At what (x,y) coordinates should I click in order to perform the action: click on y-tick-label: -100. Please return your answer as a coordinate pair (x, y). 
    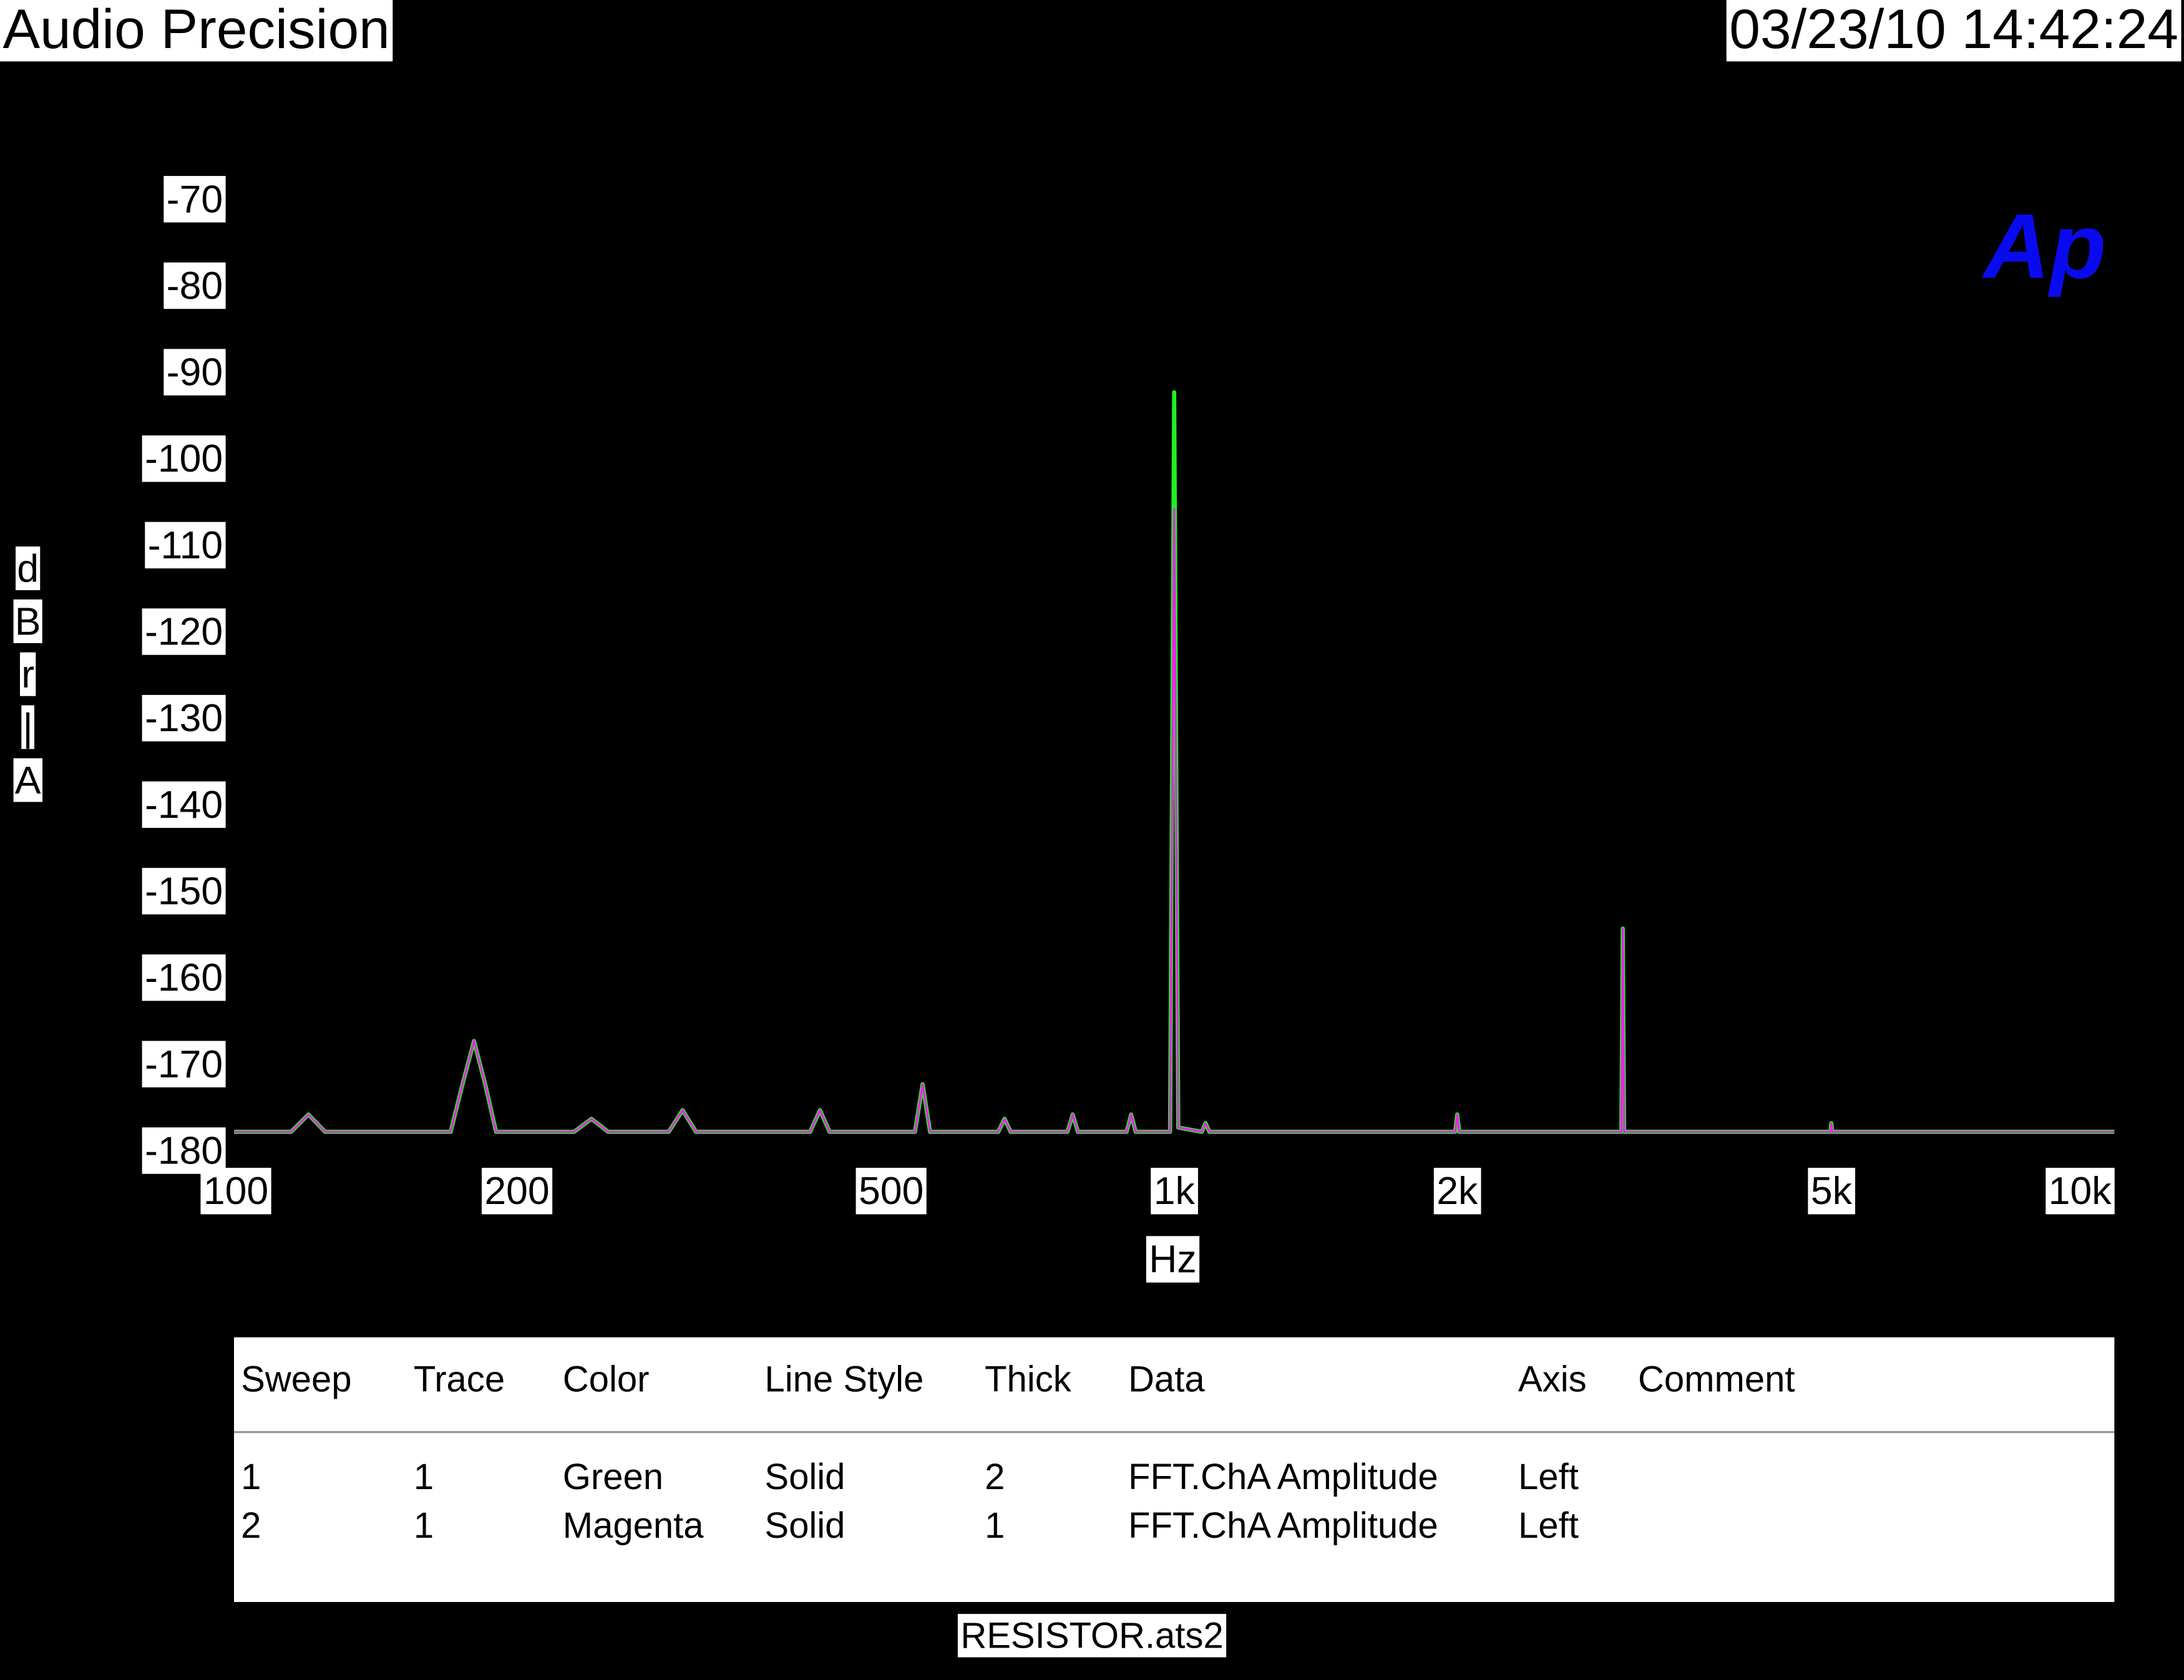
    Looking at the image, I should click on (184, 459).